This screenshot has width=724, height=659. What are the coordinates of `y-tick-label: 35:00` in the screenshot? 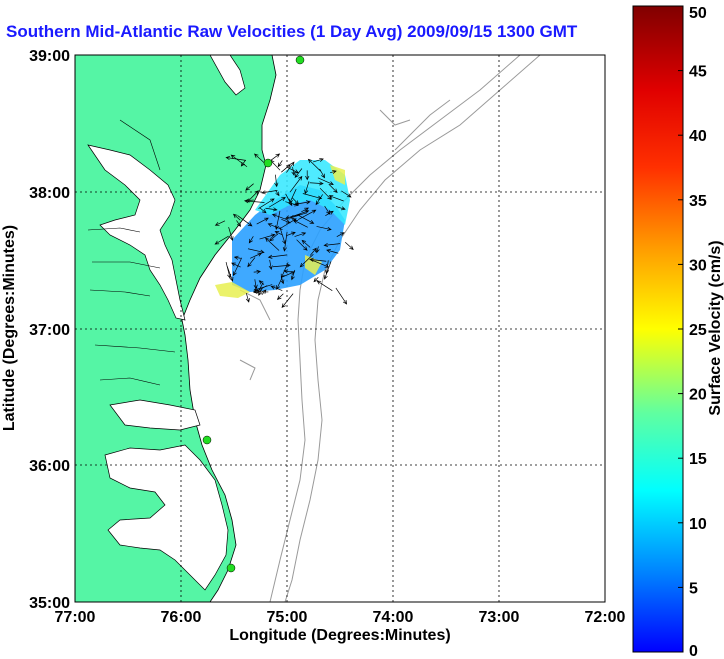 It's located at (49, 603).